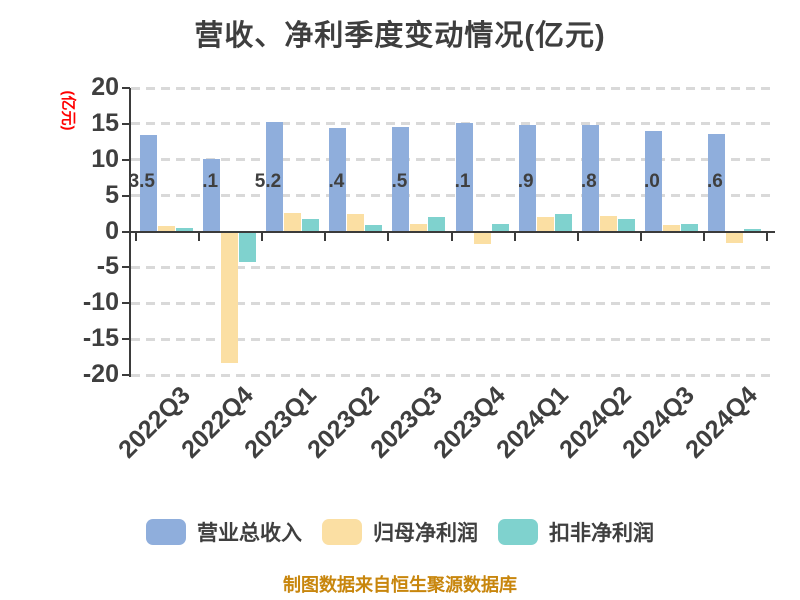 The image size is (800, 600). I want to click on bar-扣非净利润-2024Q4, so click(752, 230).